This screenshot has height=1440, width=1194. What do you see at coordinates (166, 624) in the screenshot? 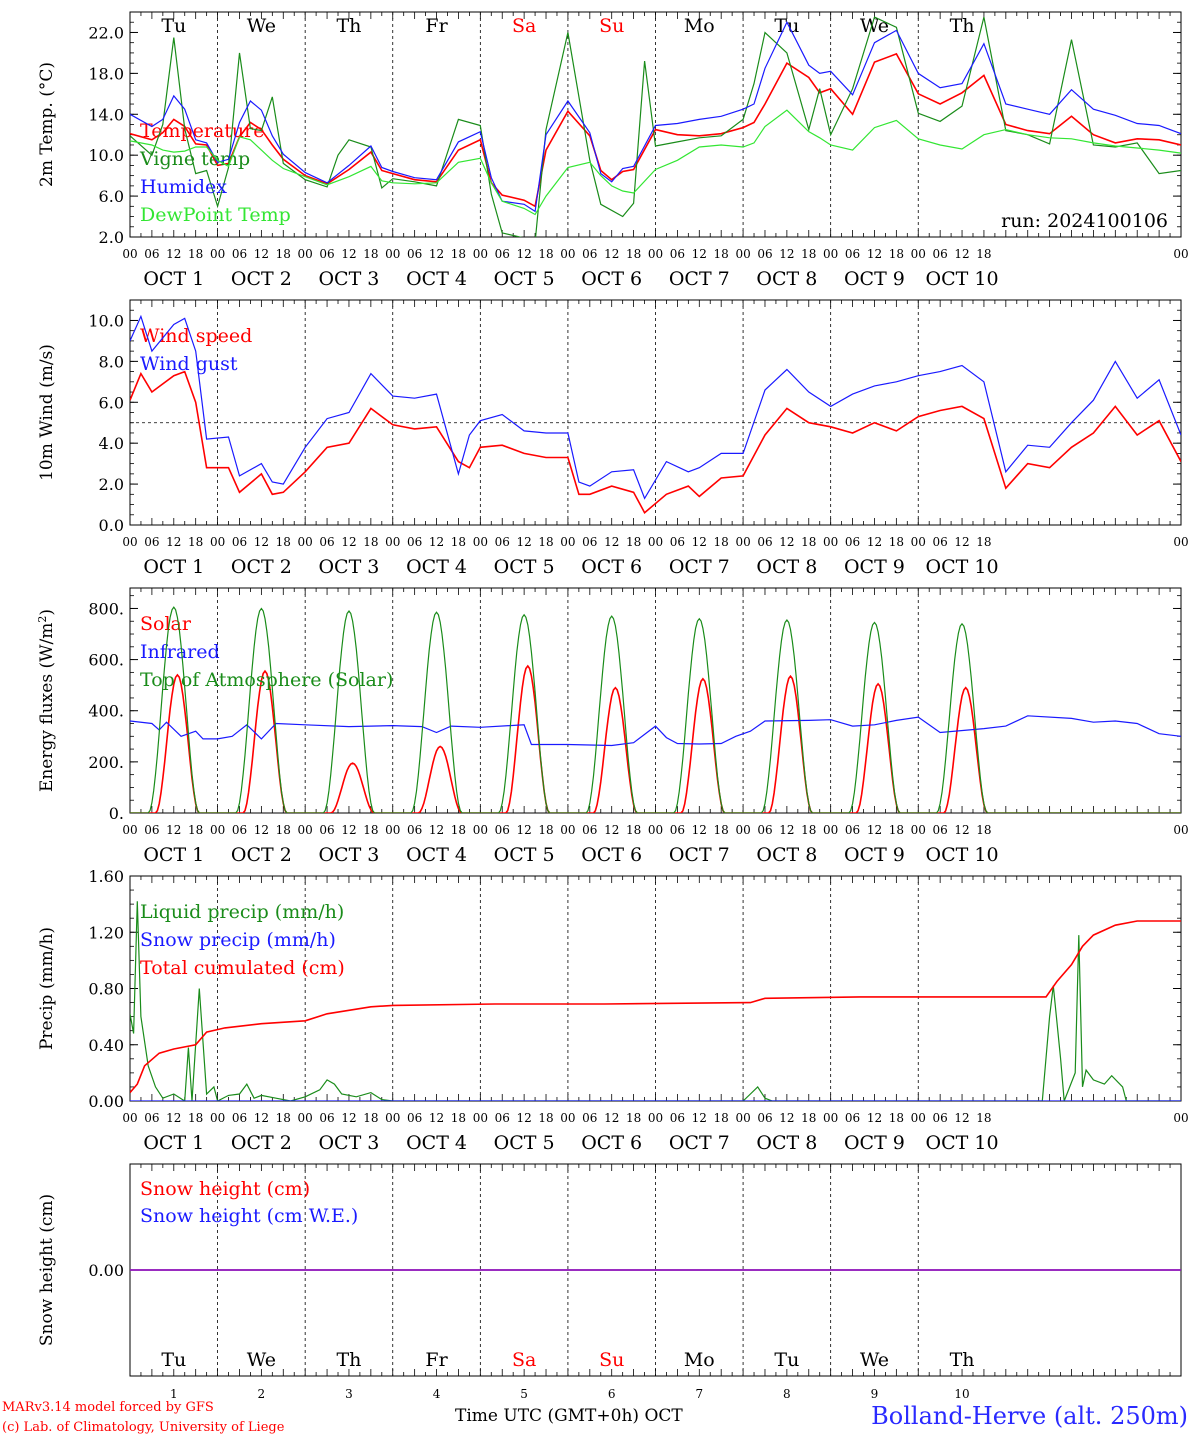
I see `legend-entry: Solar` at bounding box center [166, 624].